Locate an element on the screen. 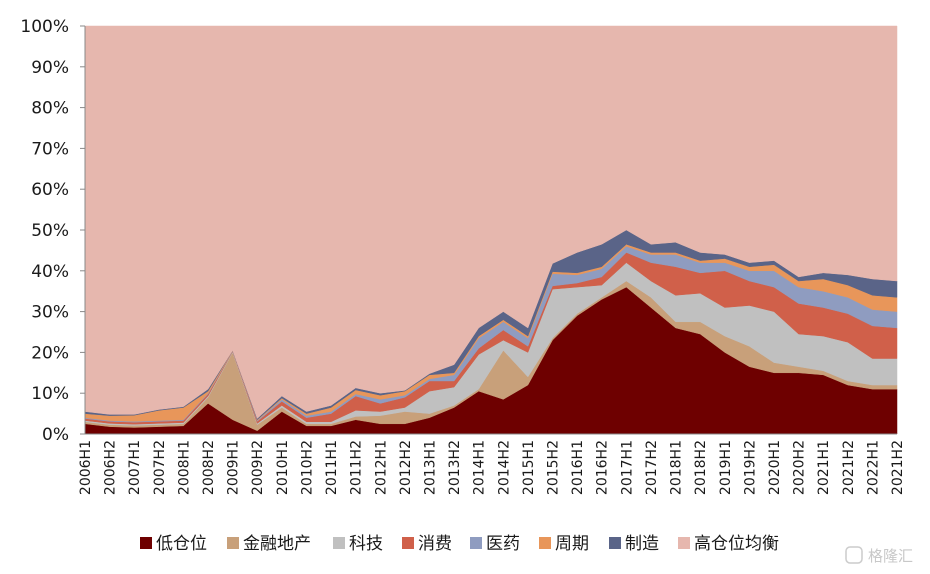 This screenshot has width=930, height=574. x-tick-label: 2012H2 is located at coordinates (406, 467).